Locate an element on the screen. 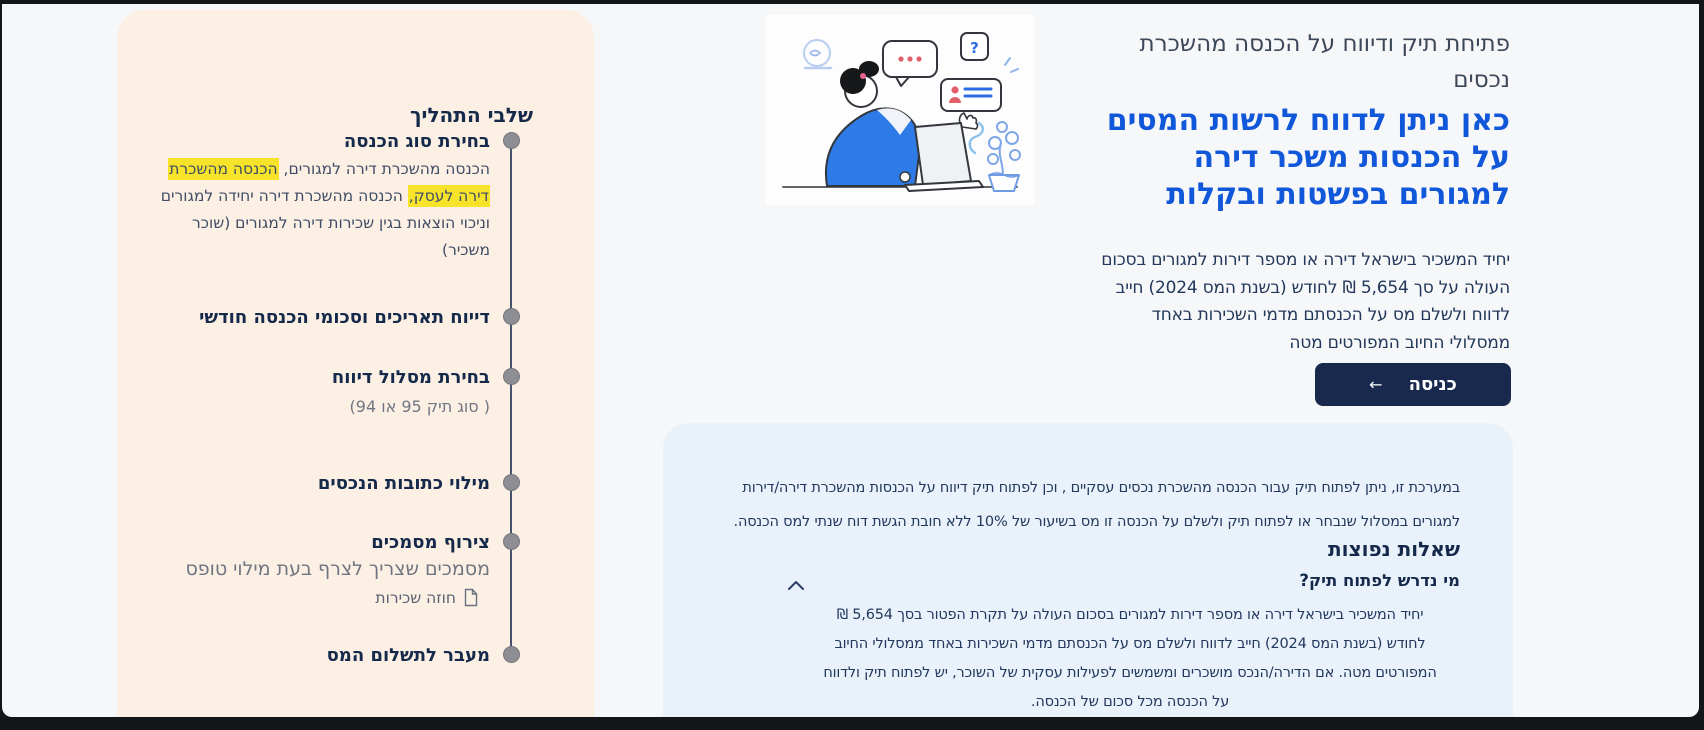 The height and width of the screenshot is (730, 1704). page-title: פתיחת תיק ודיווח על הכנסה מהשכרת נכסים is located at coordinates (1324, 62).